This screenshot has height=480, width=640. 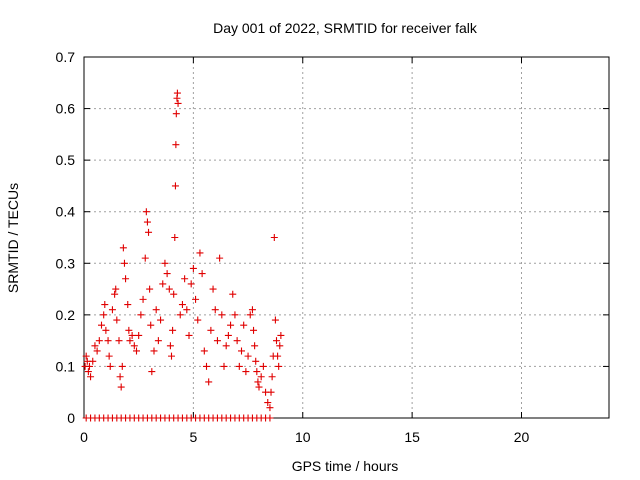 What do you see at coordinates (412, 437) in the screenshot?
I see `x-tick-label: 15` at bounding box center [412, 437].